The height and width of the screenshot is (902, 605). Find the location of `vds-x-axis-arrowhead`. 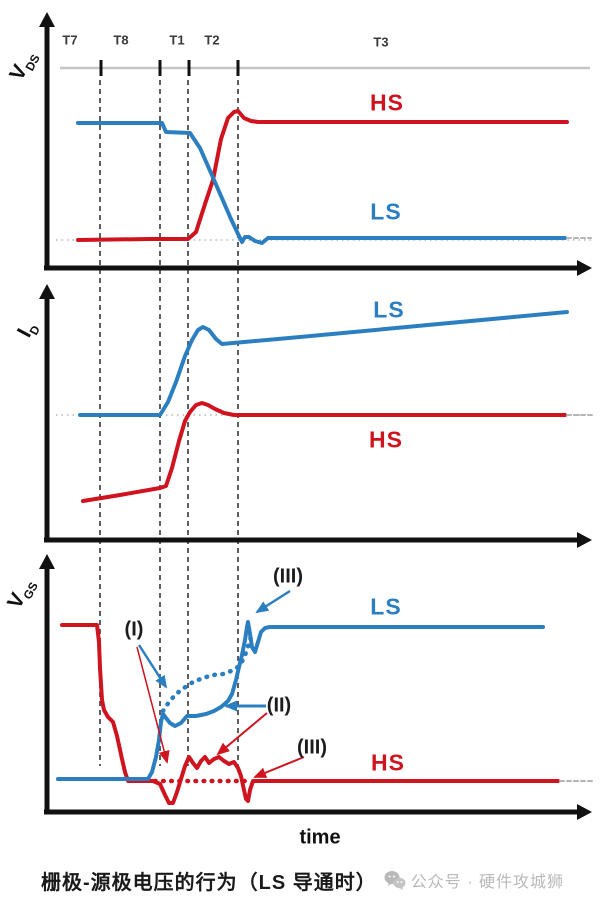

vds-x-axis-arrowhead is located at coordinates (584, 268).